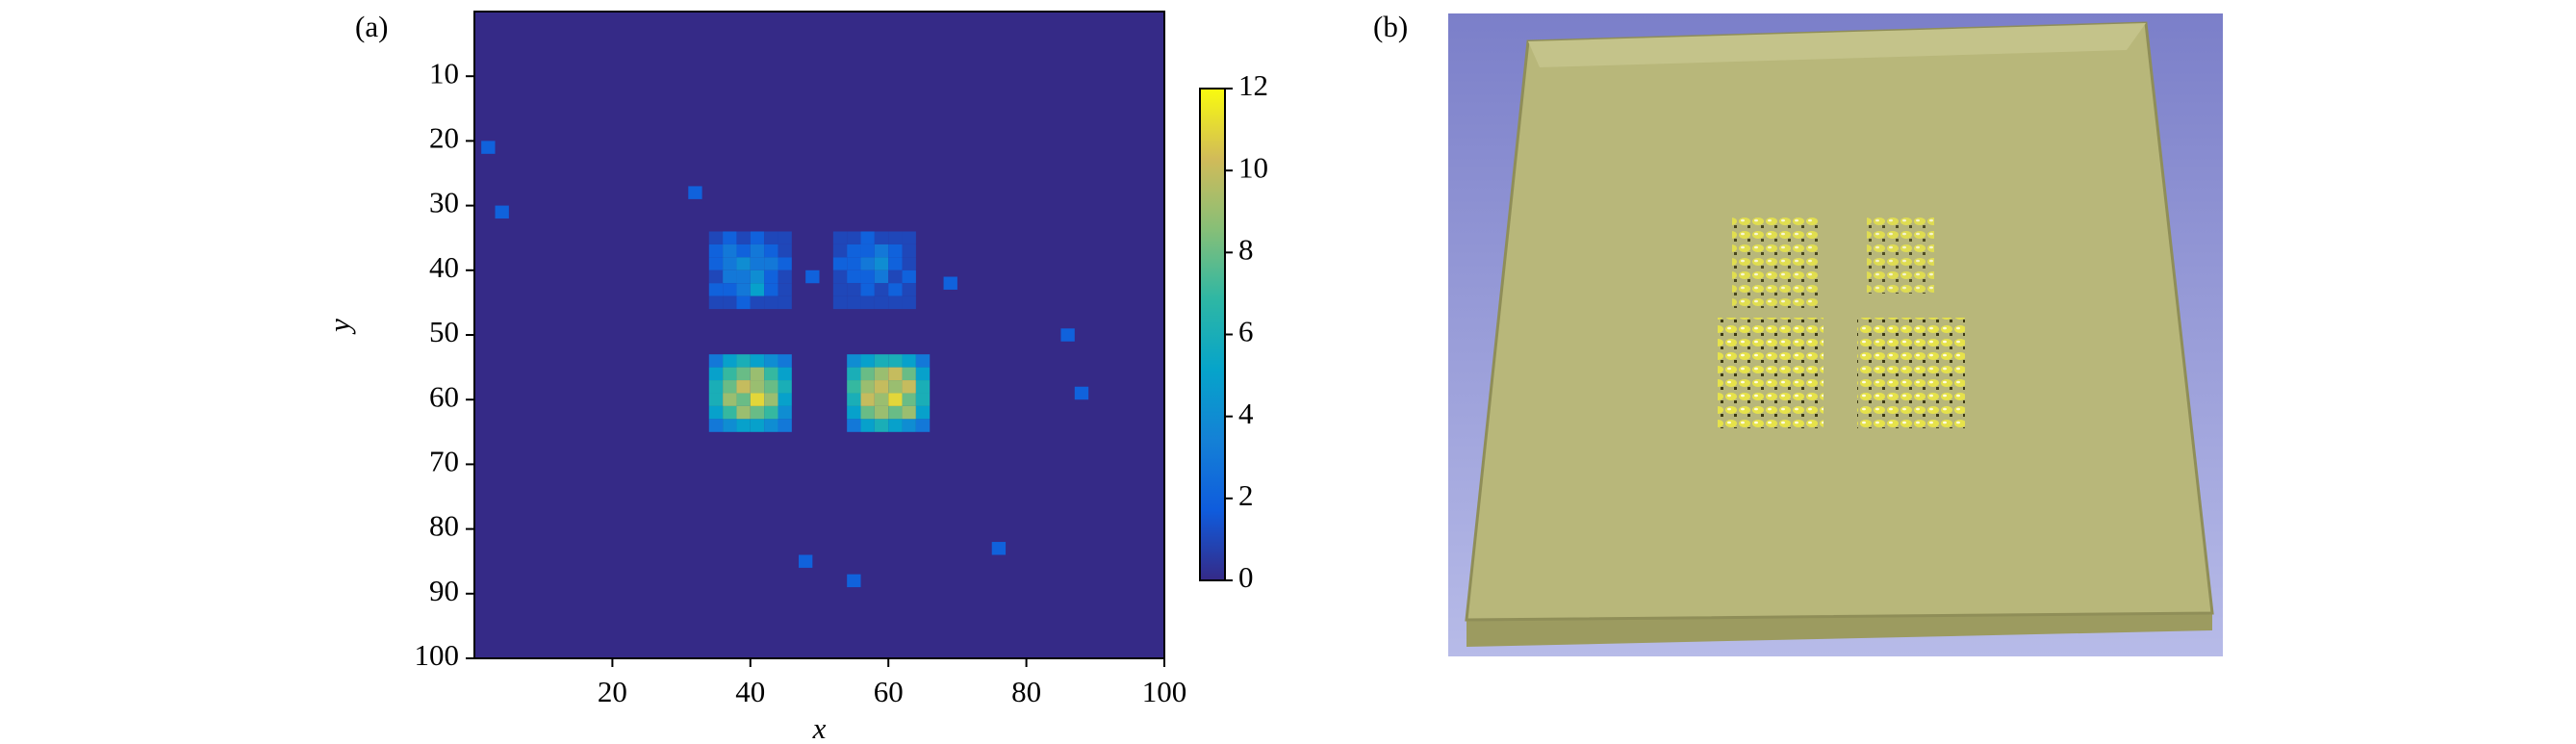 The height and width of the screenshot is (744, 2576). What do you see at coordinates (339, 327) in the screenshot?
I see `y-axis-label: y` at bounding box center [339, 327].